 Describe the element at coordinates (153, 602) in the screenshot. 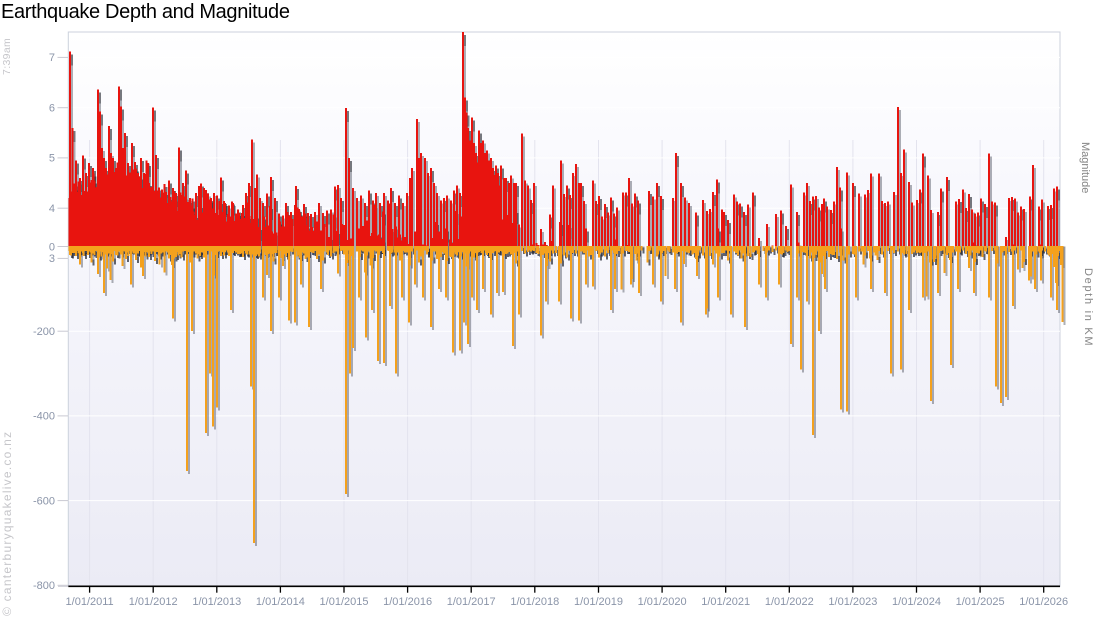

I see `svg-text: 1/01/2012` at that location.